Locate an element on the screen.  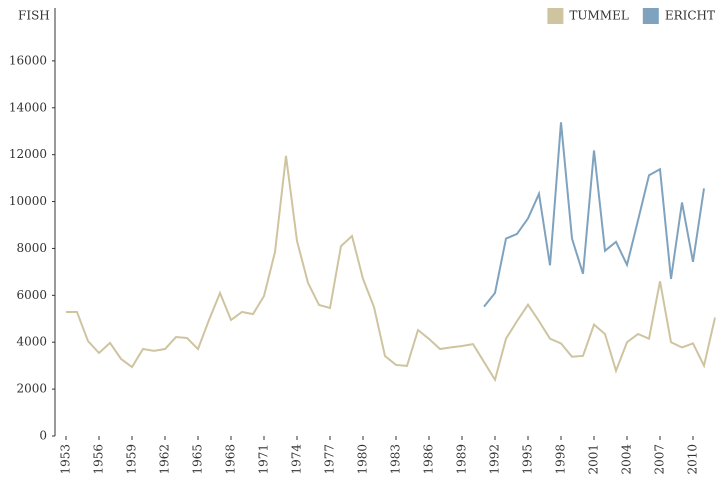
x-tick-label: 2007 is located at coordinates (660, 459).